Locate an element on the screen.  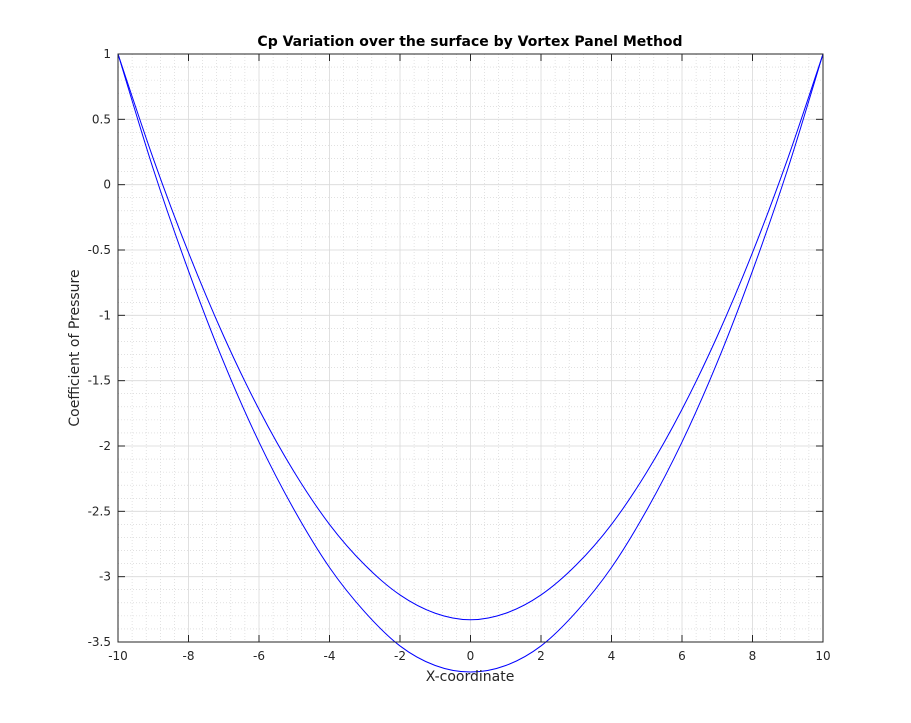
y-tick-label: -3 is located at coordinates (105, 577).